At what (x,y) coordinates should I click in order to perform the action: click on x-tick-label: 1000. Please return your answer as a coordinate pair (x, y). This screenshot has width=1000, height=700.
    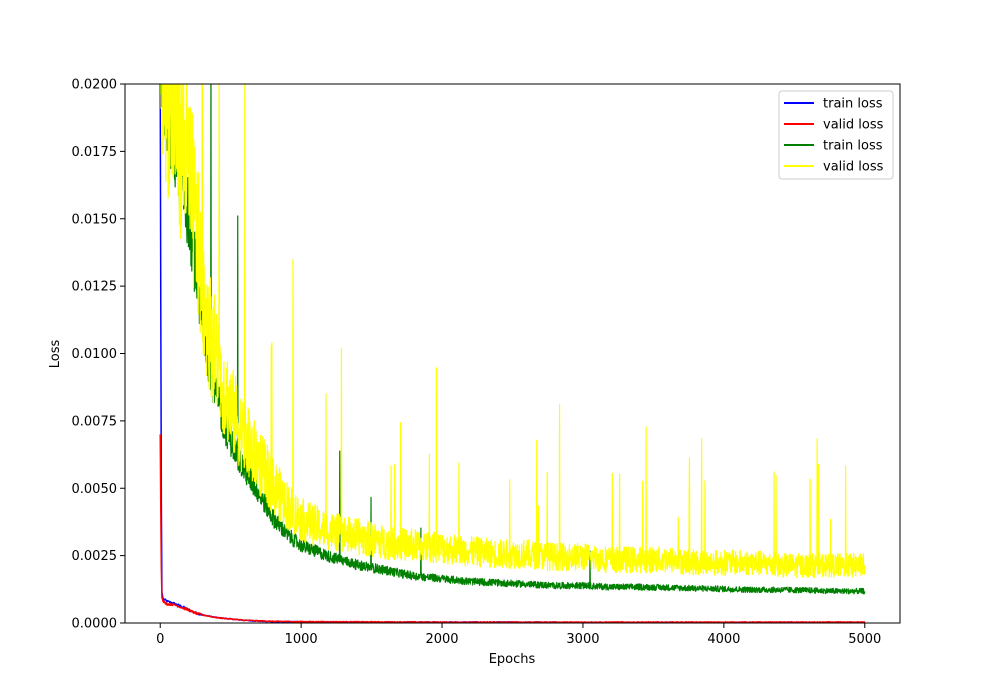
    Looking at the image, I should click on (301, 639).